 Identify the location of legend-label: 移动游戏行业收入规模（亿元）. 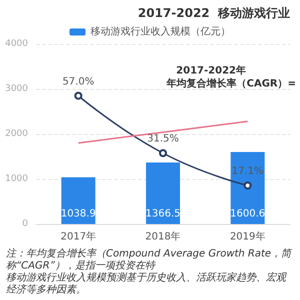
(160, 32).